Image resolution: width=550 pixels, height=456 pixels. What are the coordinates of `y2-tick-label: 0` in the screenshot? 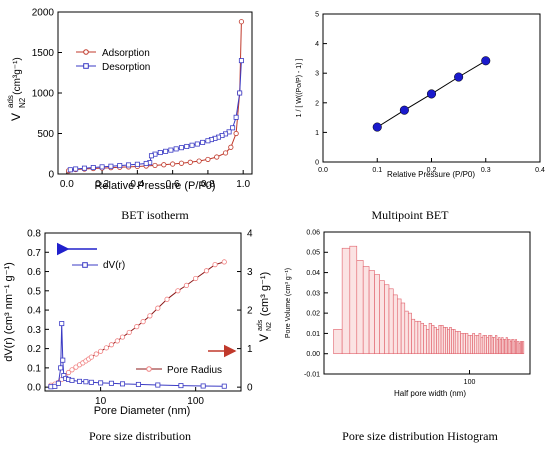 It's located at (250, 388).